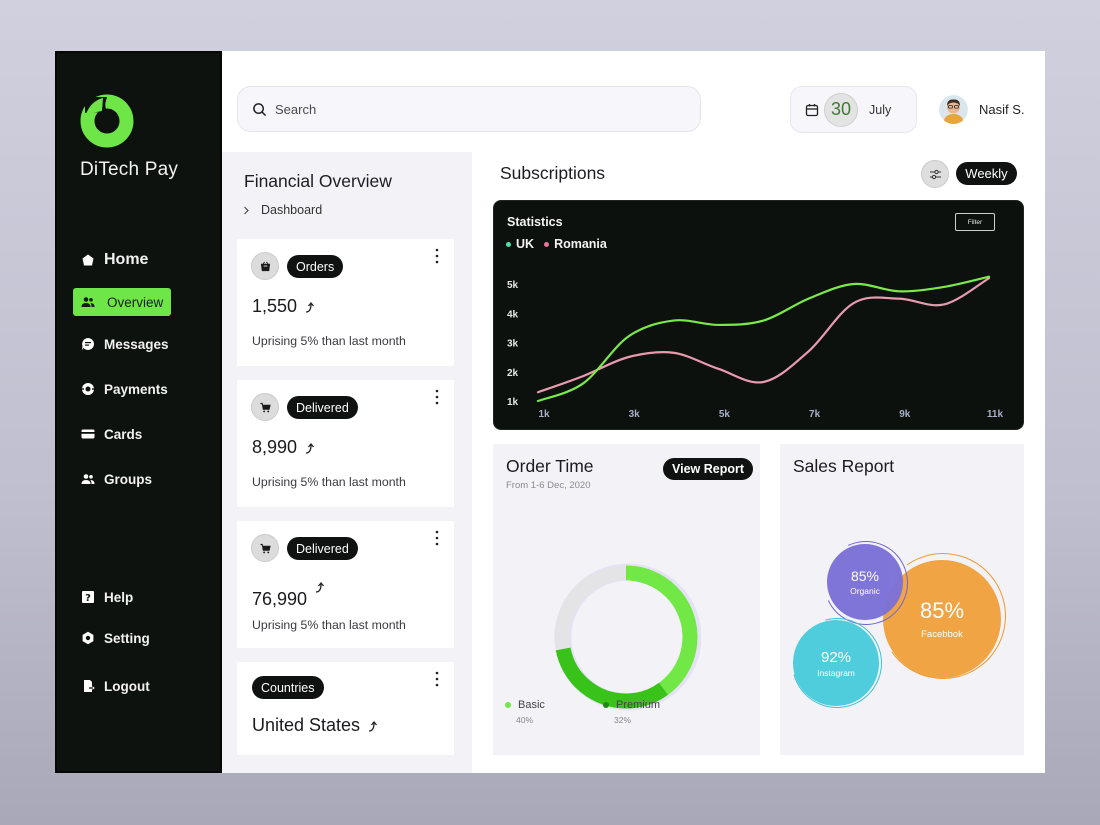 Image resolution: width=1100 pixels, height=825 pixels. Describe the element at coordinates (123, 434) in the screenshot. I see `sidebar-item-label: Cards` at that location.